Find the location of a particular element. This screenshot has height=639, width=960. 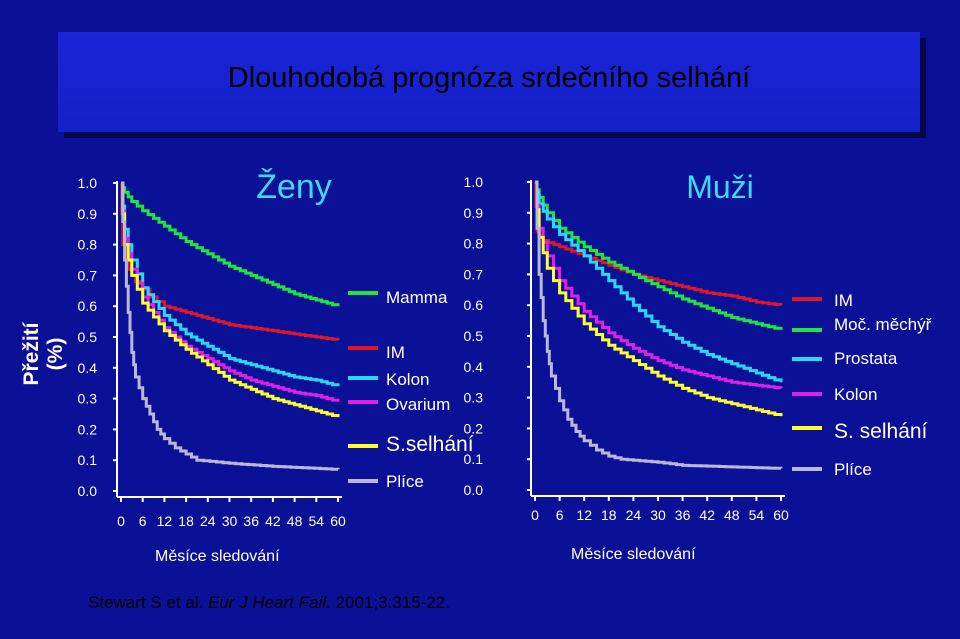

y-tick-label-women: 0.4 is located at coordinates (88, 368).